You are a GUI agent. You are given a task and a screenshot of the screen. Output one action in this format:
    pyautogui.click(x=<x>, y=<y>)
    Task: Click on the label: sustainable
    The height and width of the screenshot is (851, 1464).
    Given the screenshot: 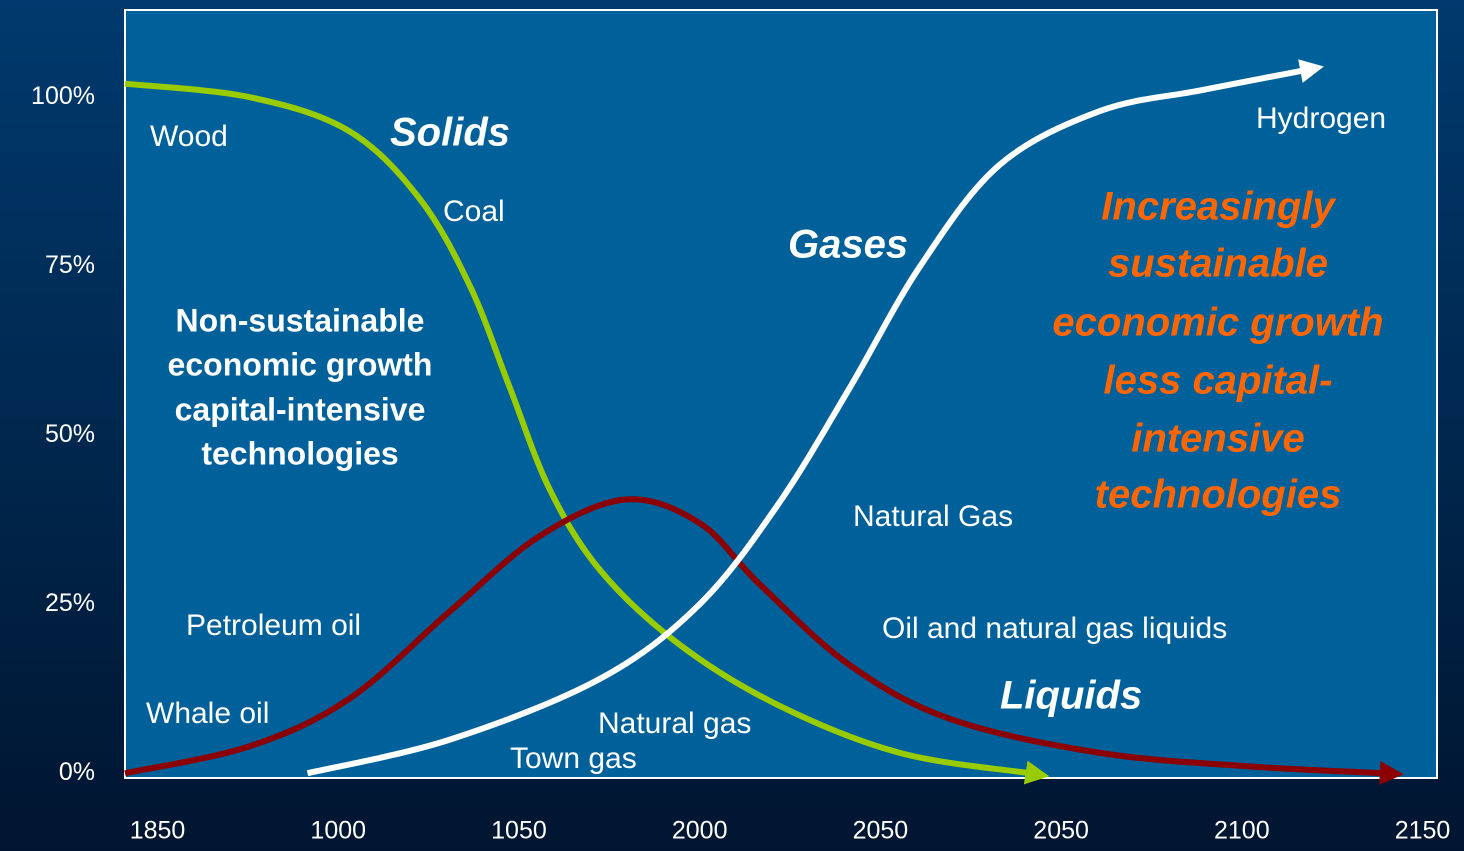 What is the action you would take?
    pyautogui.click(x=1218, y=264)
    